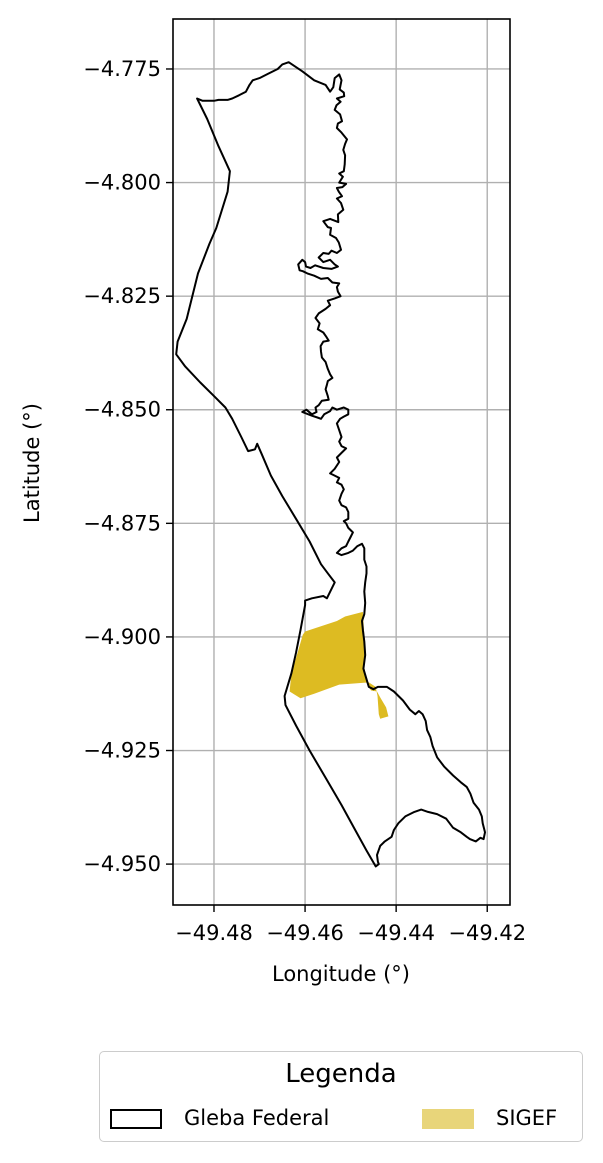 The height and width of the screenshot is (1163, 603). What do you see at coordinates (214, 933) in the screenshot?
I see `x-tick-label: −49.48` at bounding box center [214, 933].